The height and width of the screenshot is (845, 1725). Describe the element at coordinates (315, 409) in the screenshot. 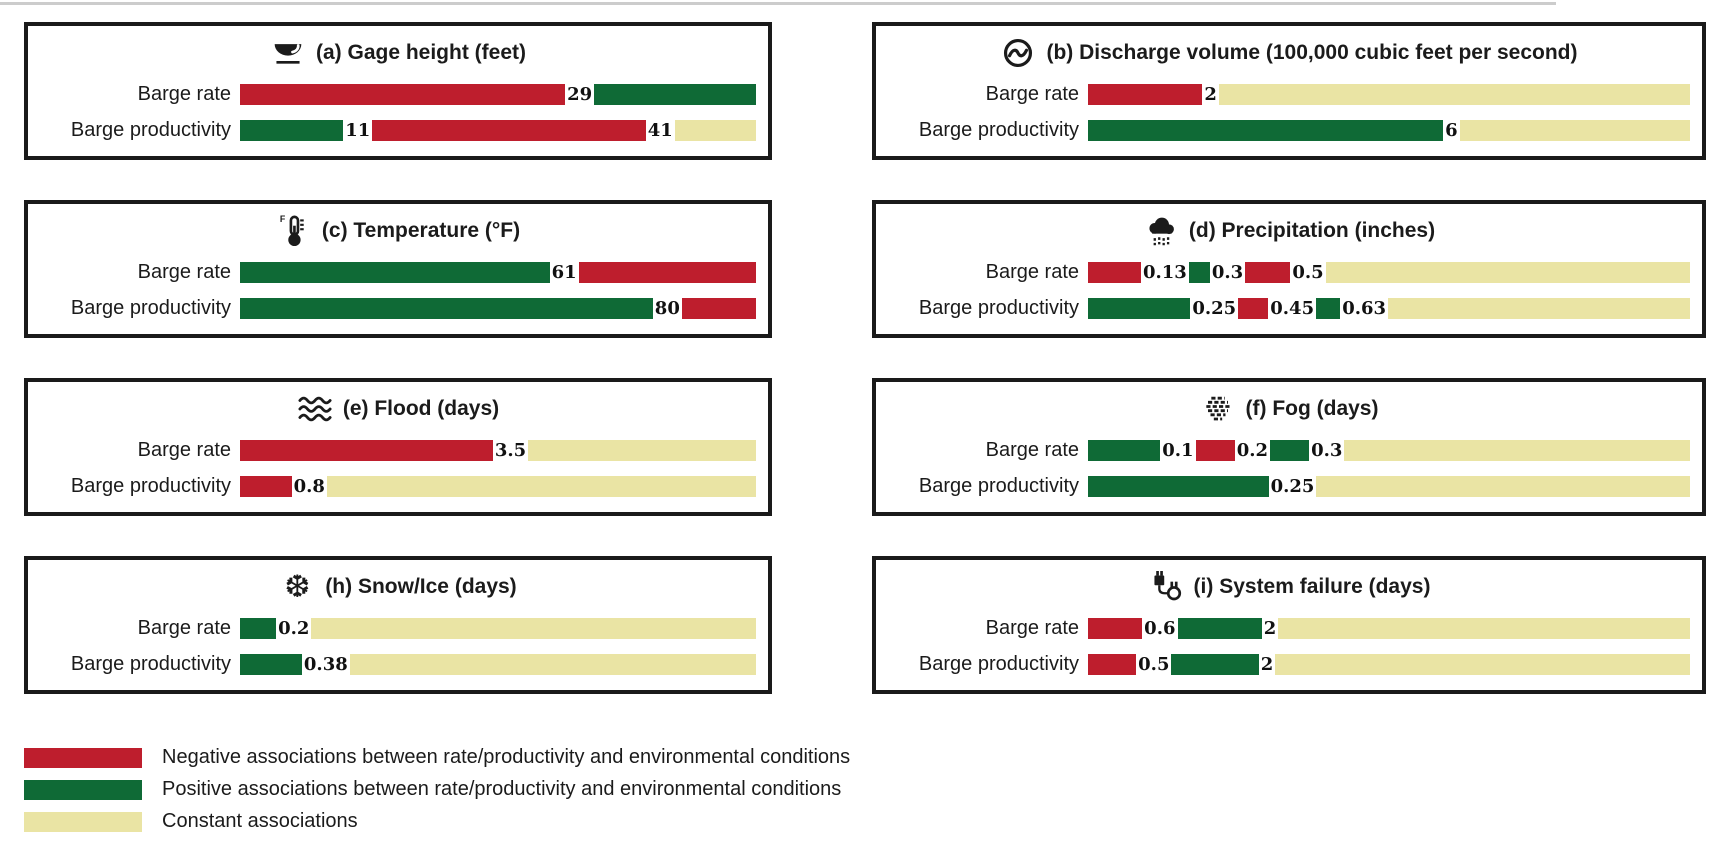

I see `waves-icon` at that location.